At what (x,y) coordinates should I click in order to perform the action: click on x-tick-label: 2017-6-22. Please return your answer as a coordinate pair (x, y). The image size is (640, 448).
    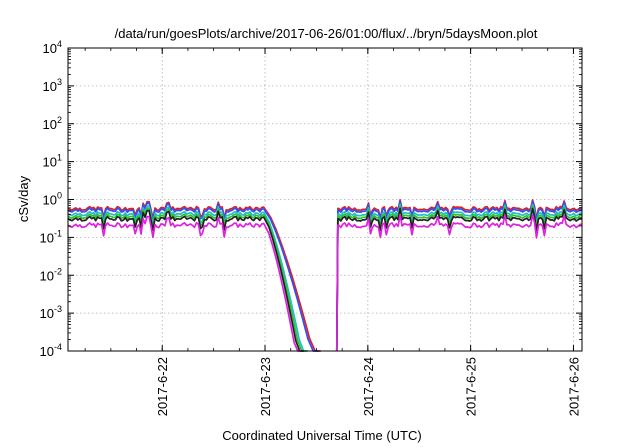
    Looking at the image, I should click on (162, 386).